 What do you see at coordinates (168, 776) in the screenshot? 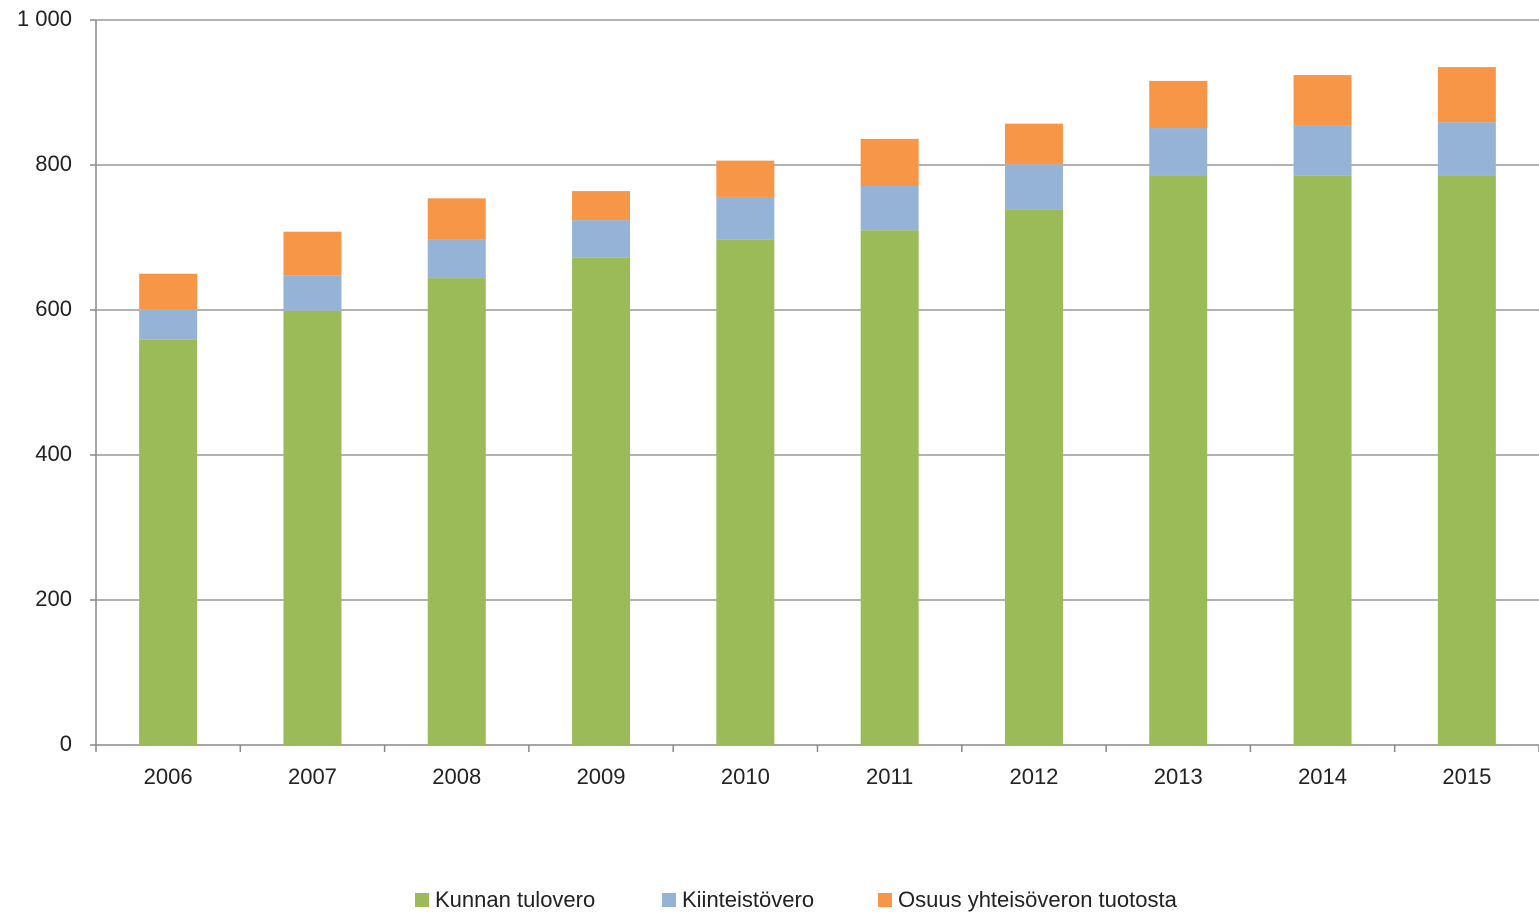
I see `x-tick-label: 2006` at bounding box center [168, 776].